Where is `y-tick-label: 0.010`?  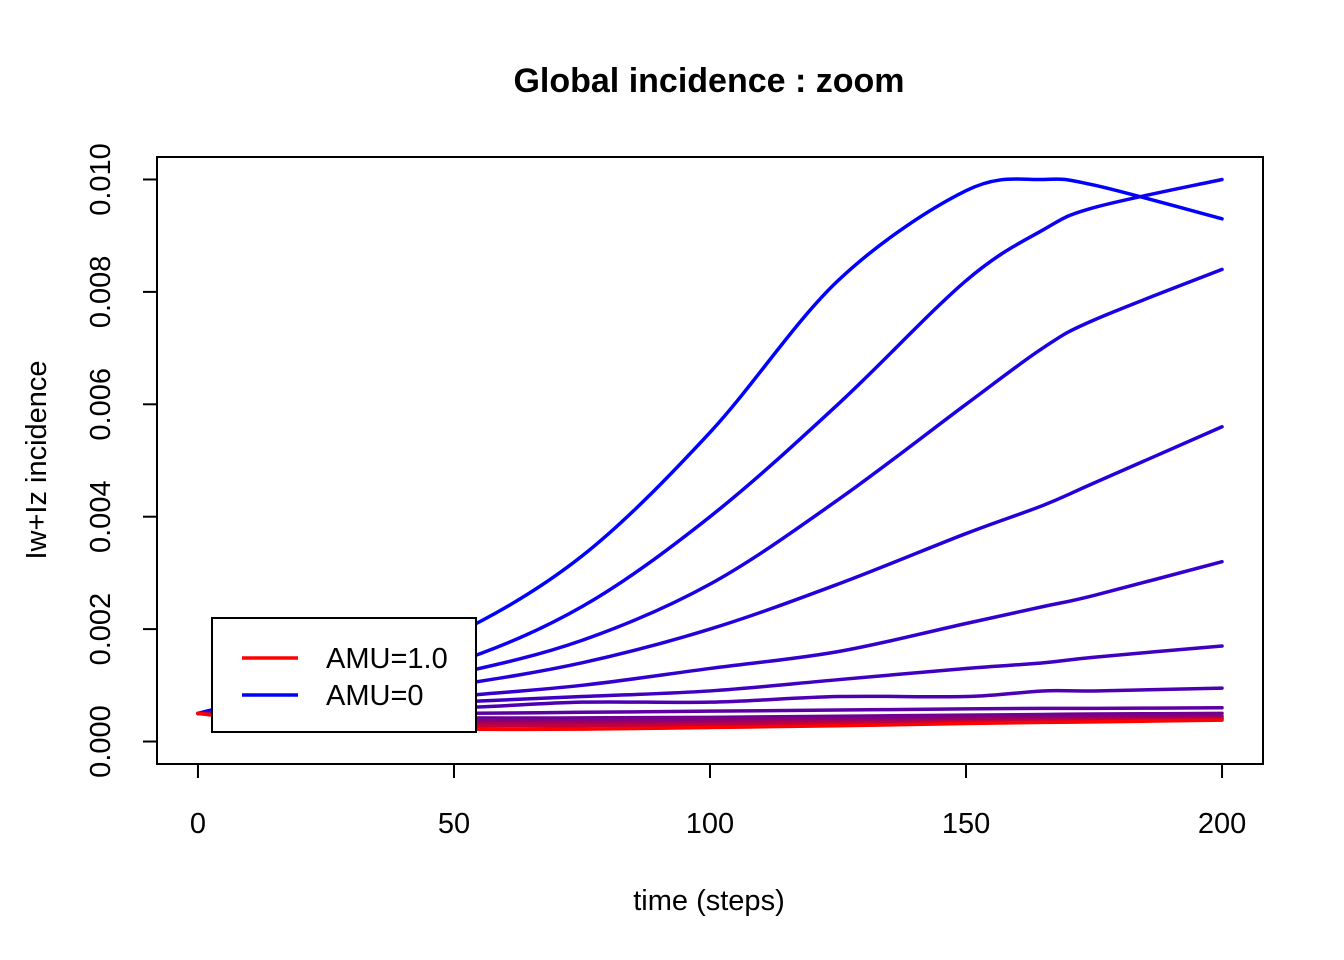
y-tick-label: 0.010 is located at coordinates (101, 179).